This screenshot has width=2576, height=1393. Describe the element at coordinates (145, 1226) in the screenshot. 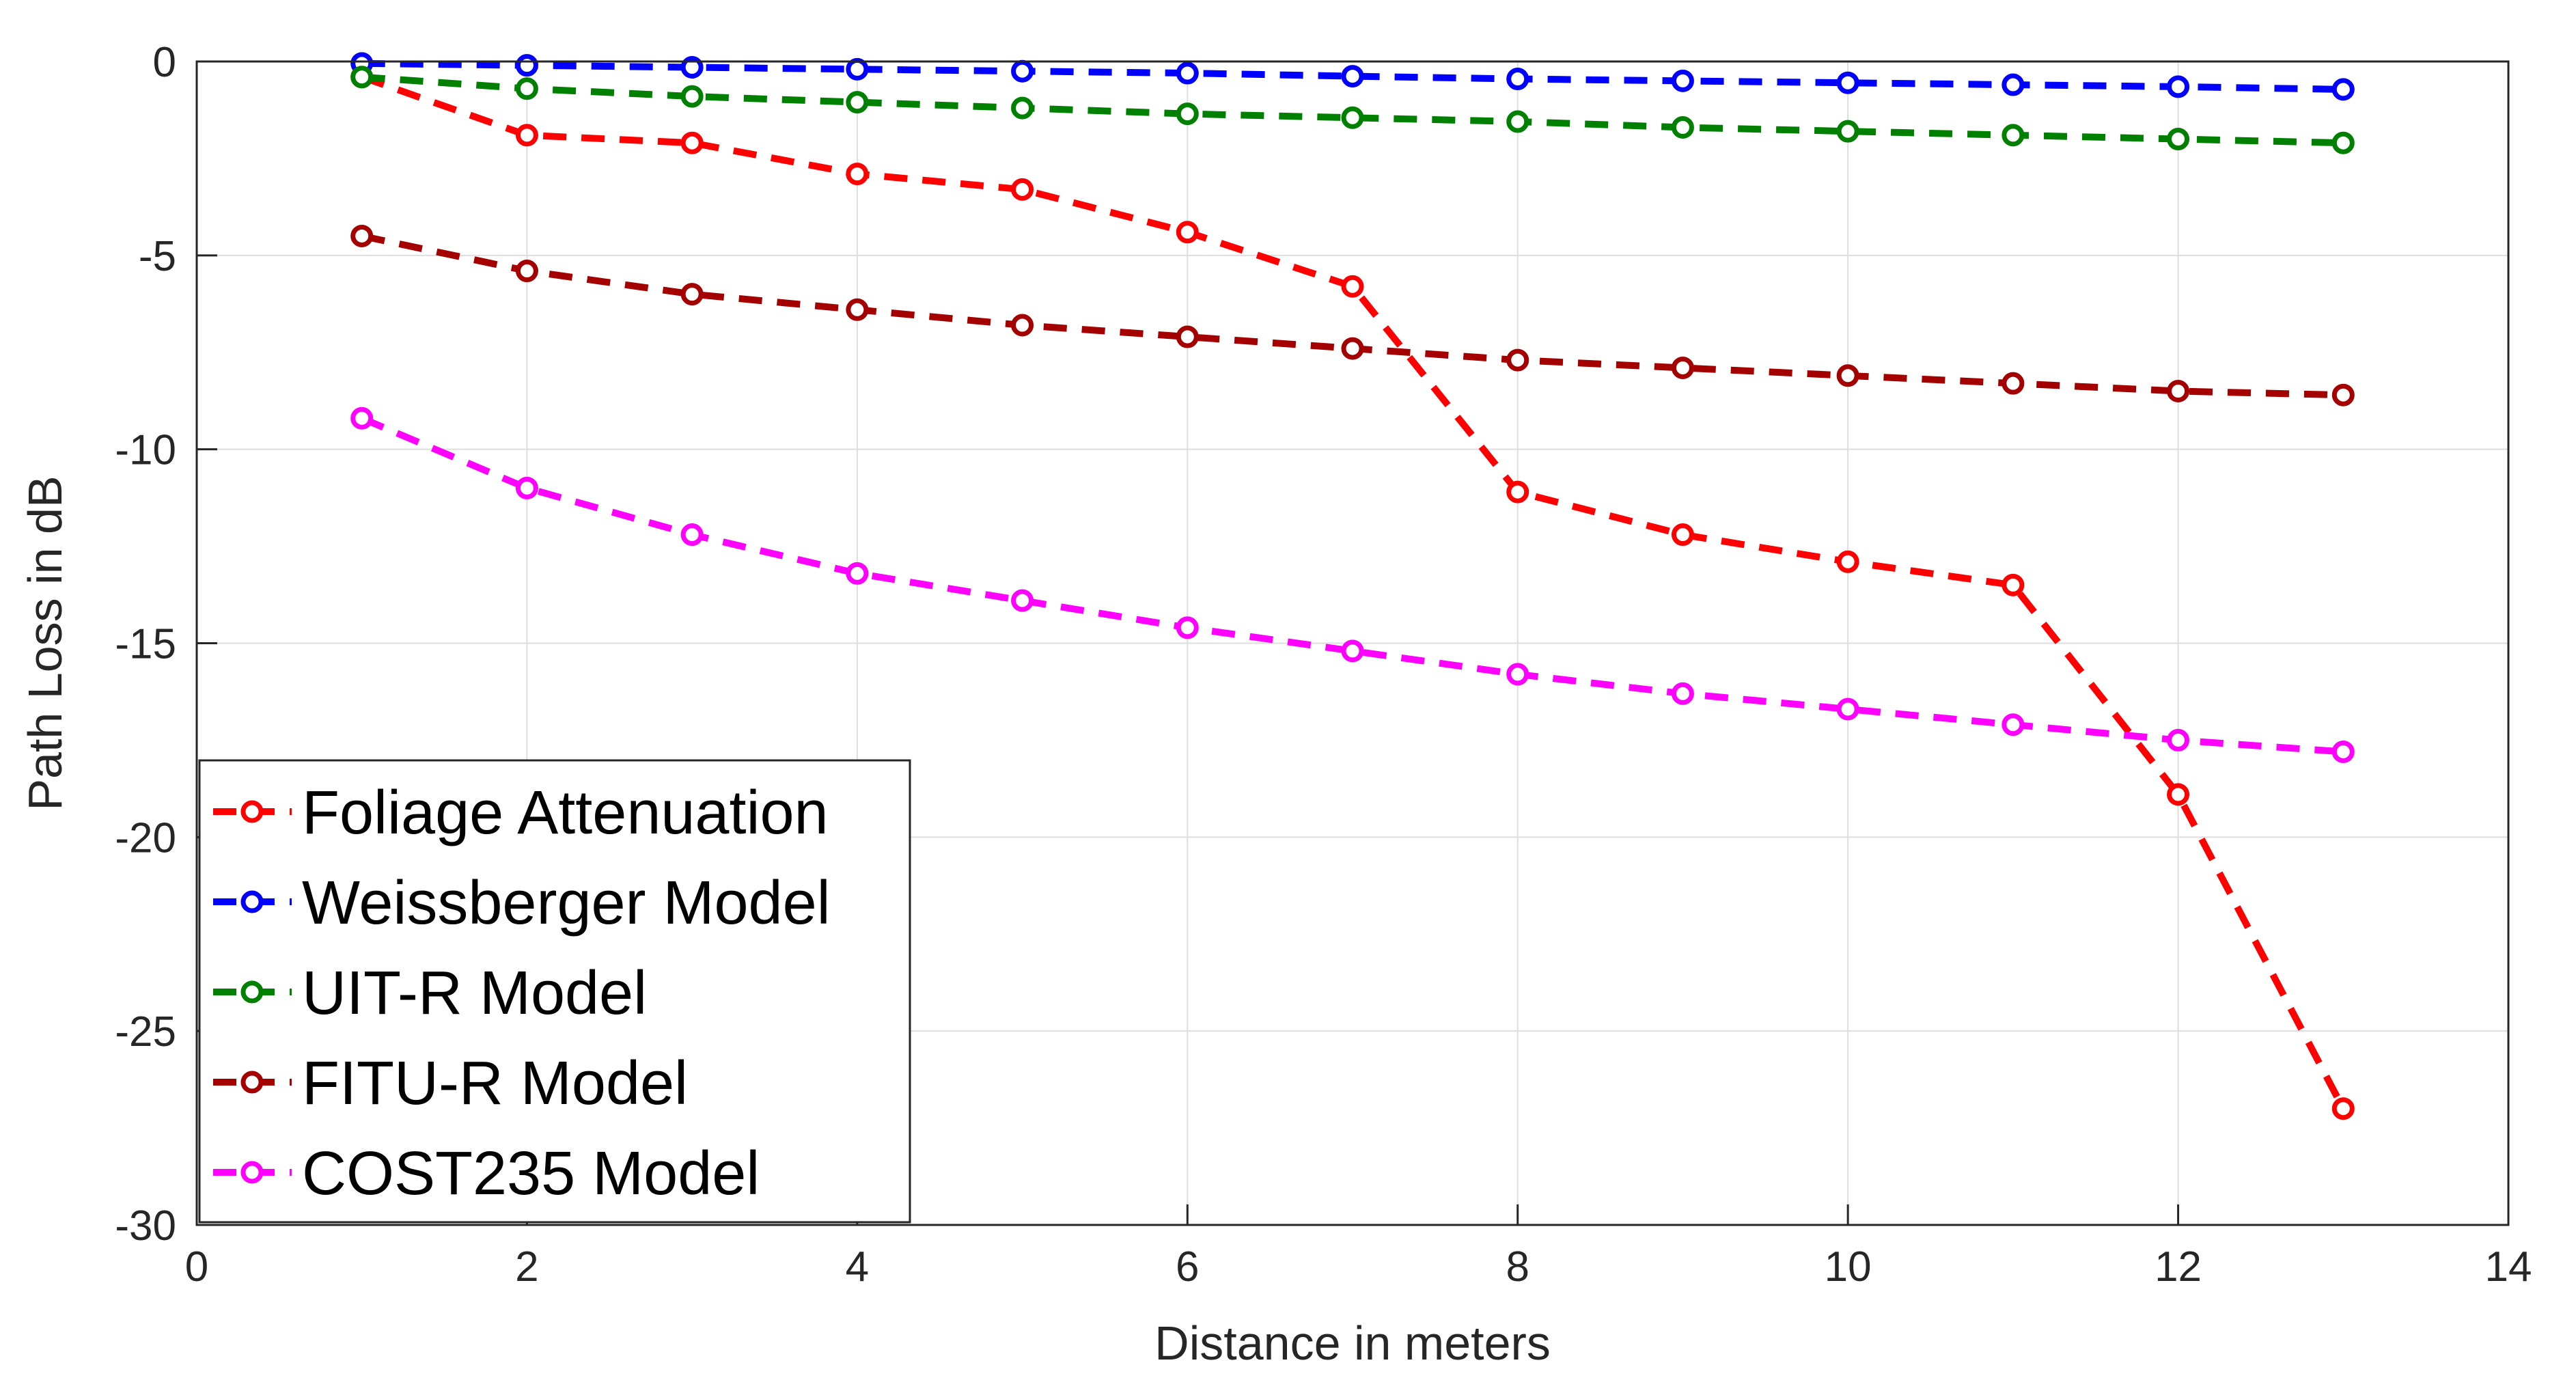

I see `y-tick-label: -30` at that location.